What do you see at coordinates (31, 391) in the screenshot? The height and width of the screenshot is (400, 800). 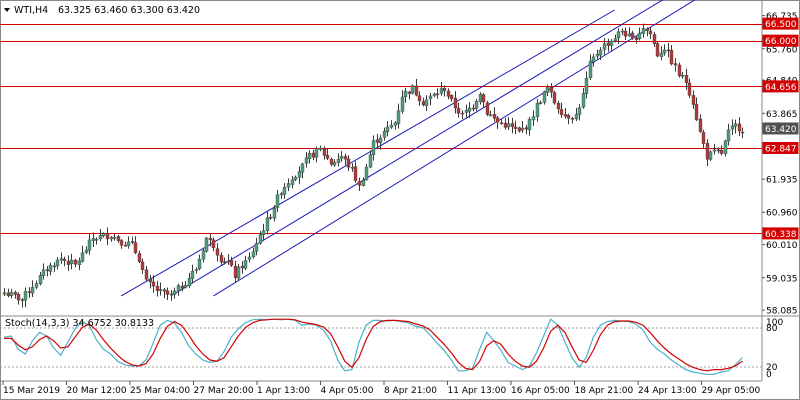 I see `time-tick-label: 15 Mar 2019` at bounding box center [31, 391].